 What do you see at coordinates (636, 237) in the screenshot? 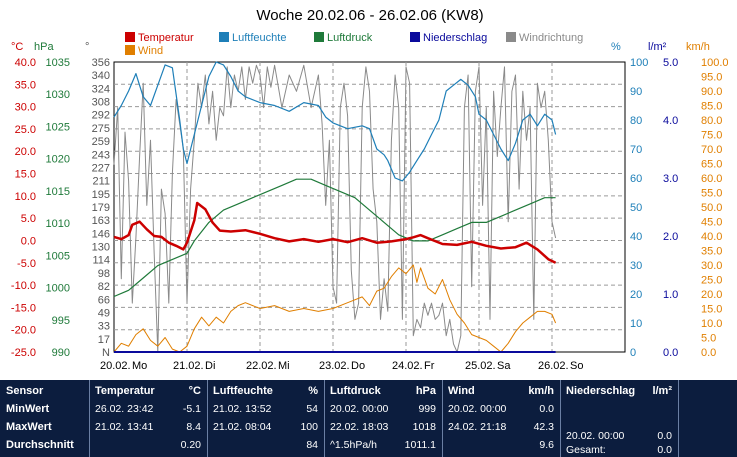
I see `hum-axis-tick: 40` at bounding box center [636, 237].